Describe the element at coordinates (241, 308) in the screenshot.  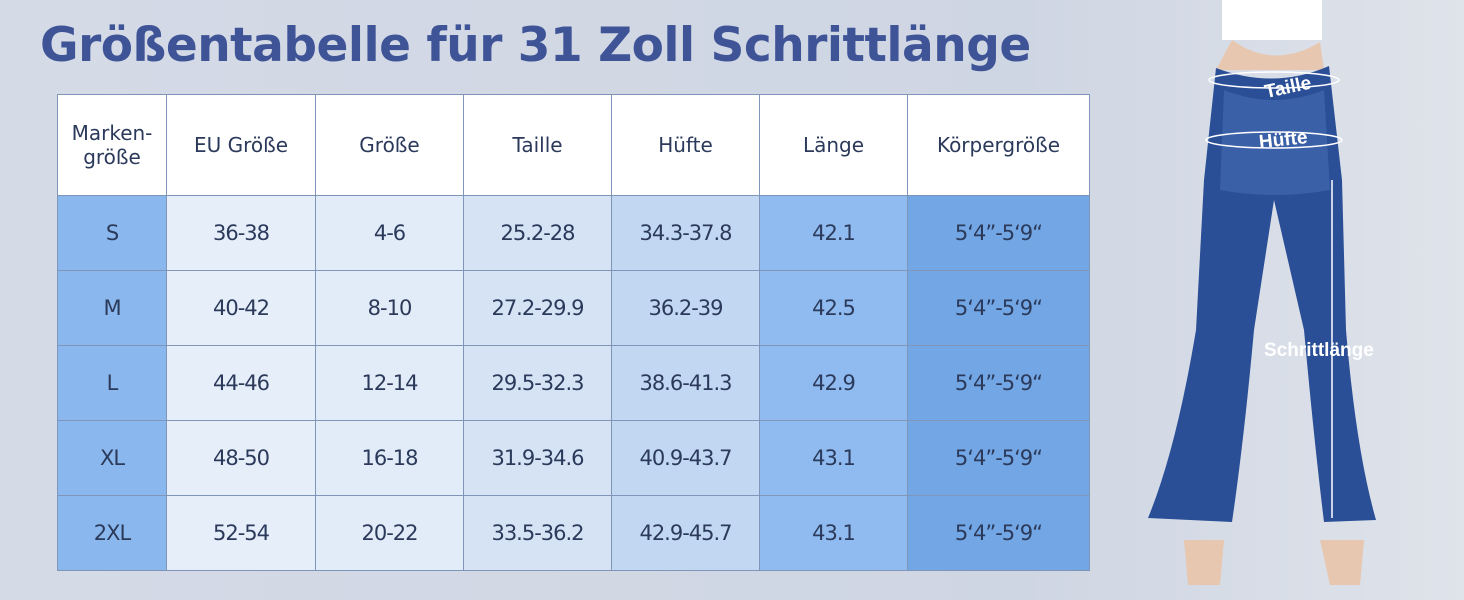
I see `table-cell: 40-42` at that location.